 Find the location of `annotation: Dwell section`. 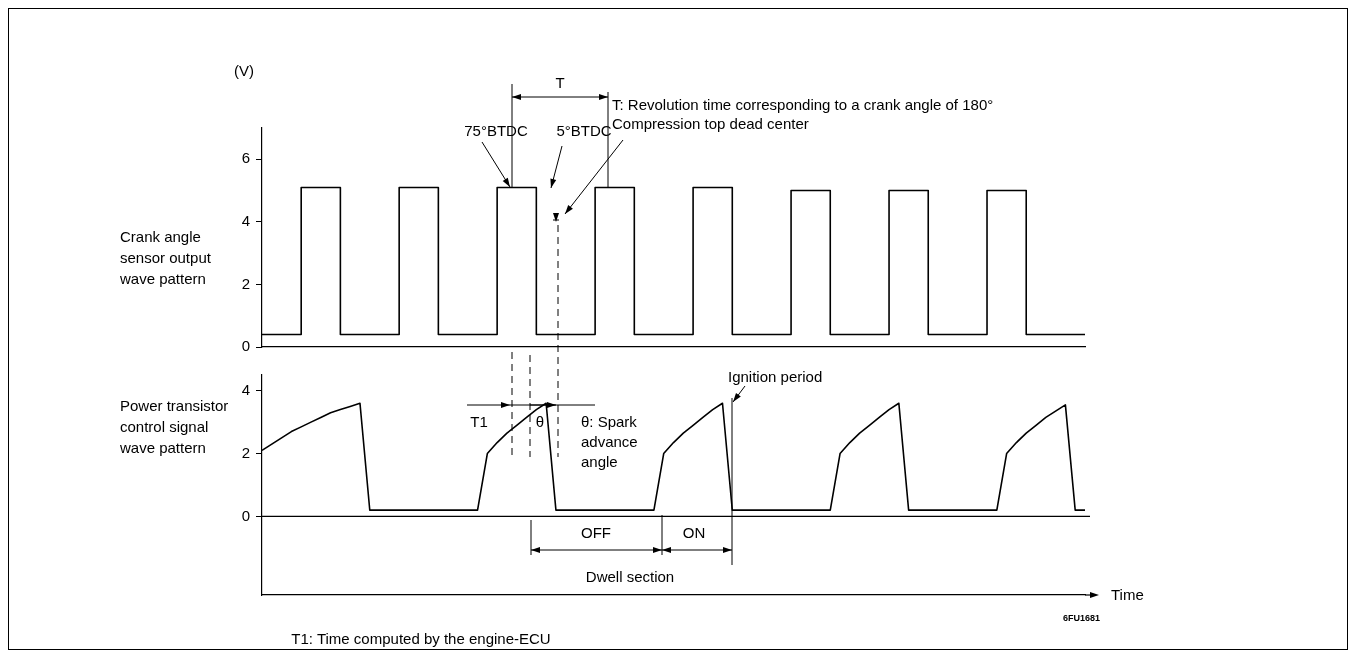

annotation: Dwell section is located at coordinates (630, 577).